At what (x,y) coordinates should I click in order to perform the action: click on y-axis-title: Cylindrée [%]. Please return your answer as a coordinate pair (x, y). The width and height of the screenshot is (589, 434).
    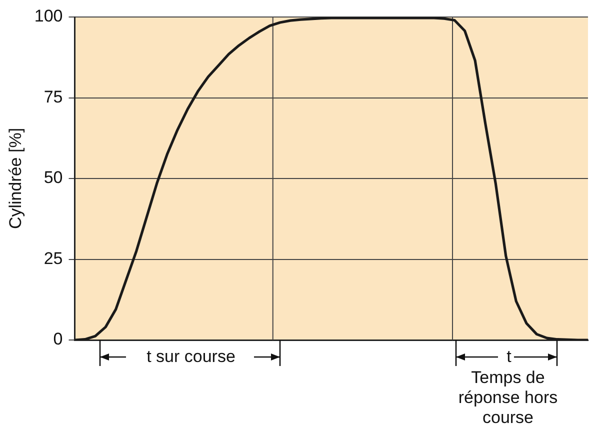
    Looking at the image, I should click on (15, 179).